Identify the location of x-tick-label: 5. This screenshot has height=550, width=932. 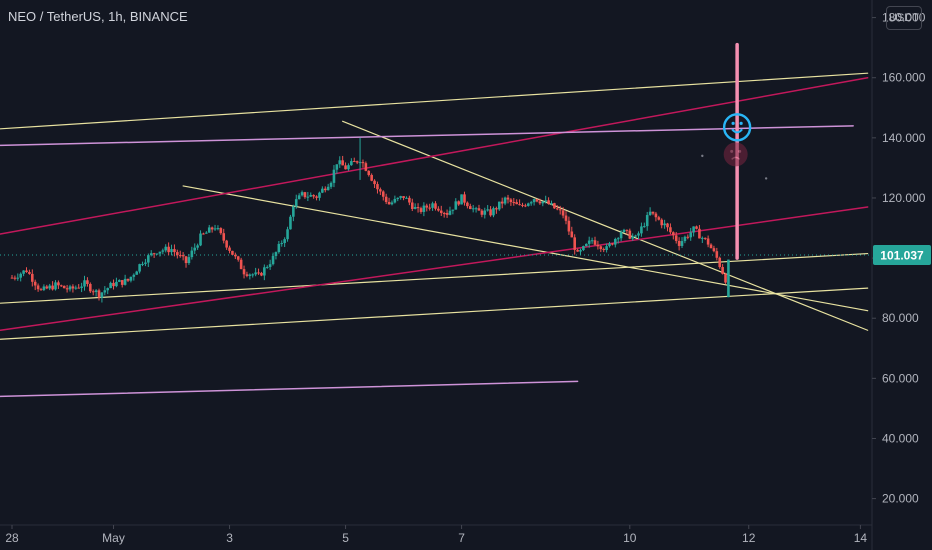
(345, 538).